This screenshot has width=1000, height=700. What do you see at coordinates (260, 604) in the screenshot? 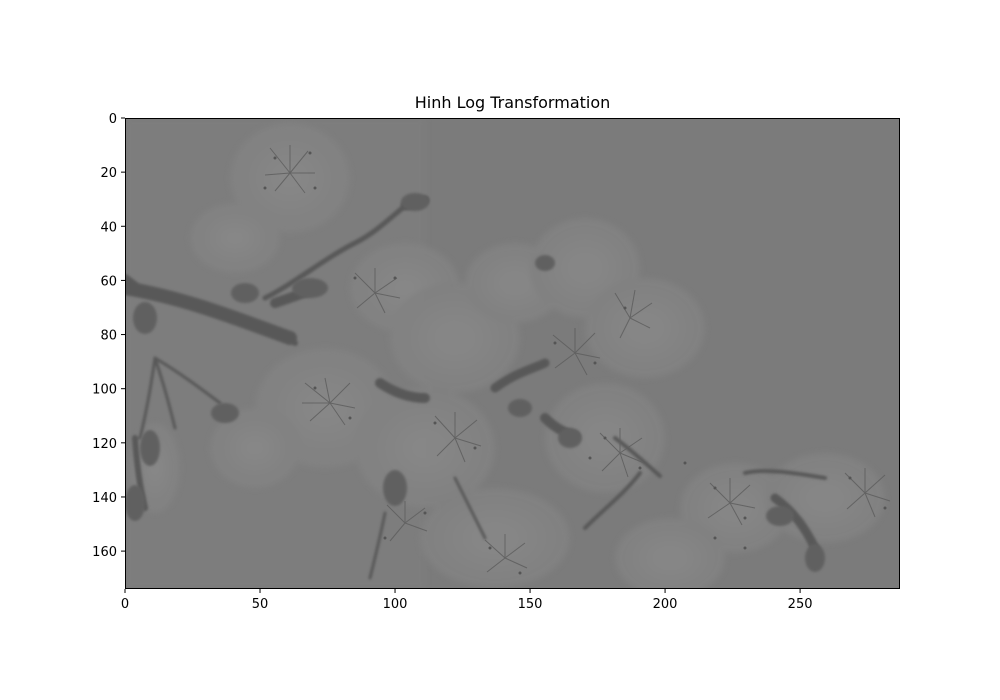
I see `x-tick-label: 50` at bounding box center [260, 604].